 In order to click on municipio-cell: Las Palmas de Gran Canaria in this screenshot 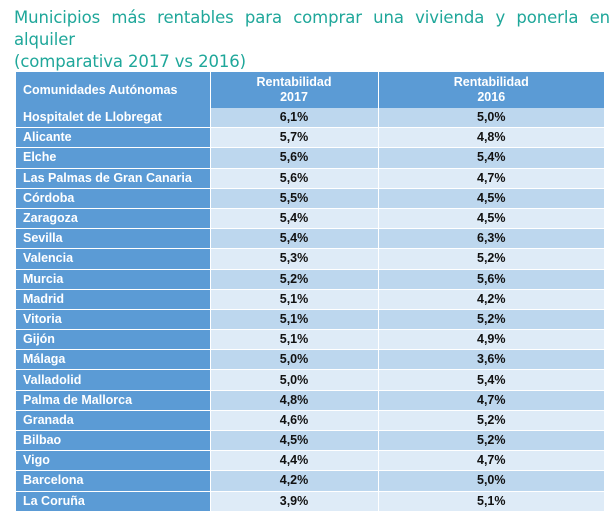, I will do `click(113, 178)`.